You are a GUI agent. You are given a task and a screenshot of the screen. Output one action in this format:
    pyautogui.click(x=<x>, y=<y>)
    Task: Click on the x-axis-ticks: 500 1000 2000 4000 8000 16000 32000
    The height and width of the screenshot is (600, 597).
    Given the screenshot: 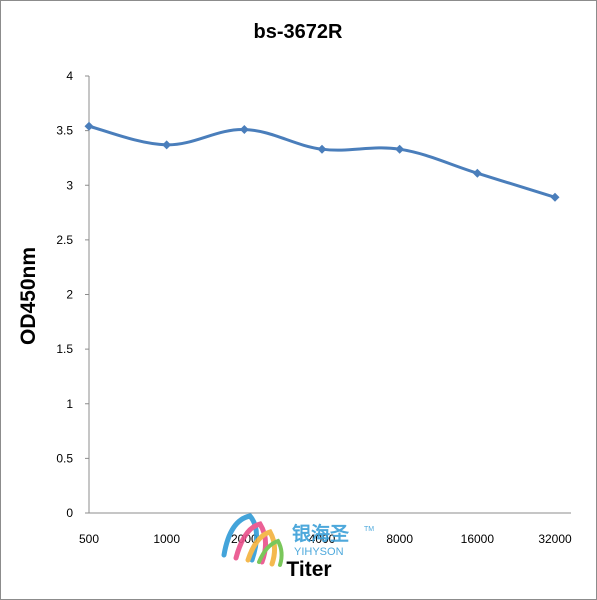 What is the action you would take?
    pyautogui.click(x=325, y=539)
    